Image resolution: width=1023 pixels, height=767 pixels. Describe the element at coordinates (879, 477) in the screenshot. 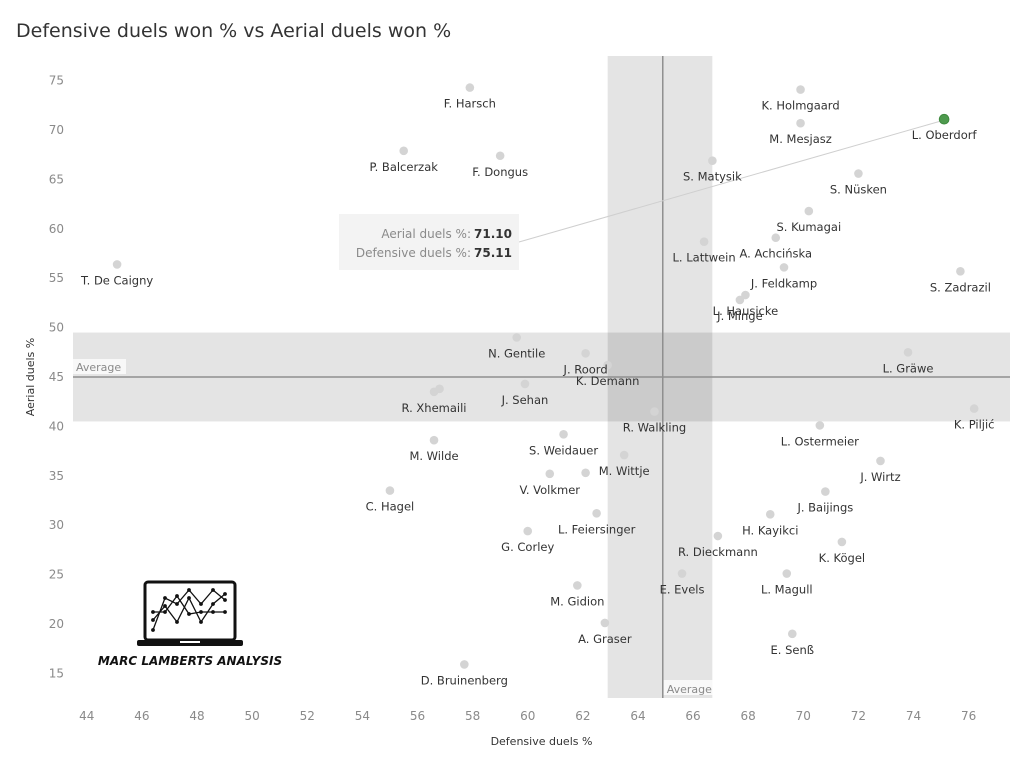

I see `point-label: J. Wirtz` at that location.